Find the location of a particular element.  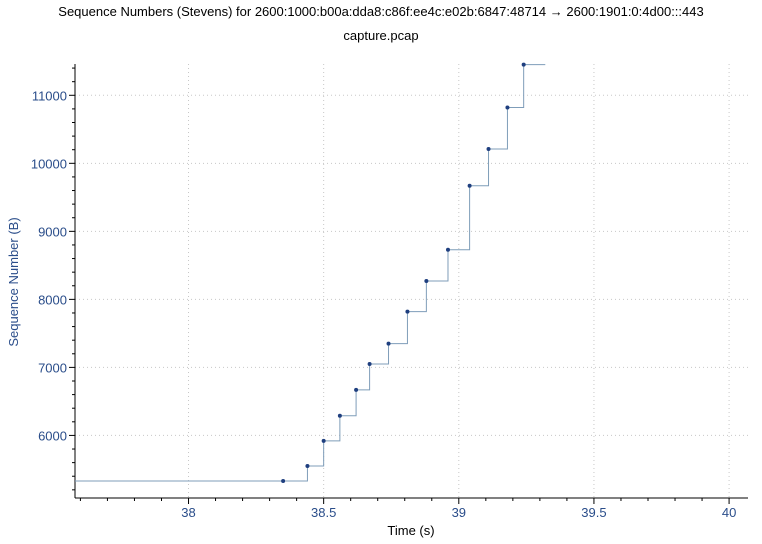

y-tick-label: 8000 is located at coordinates (52, 299).